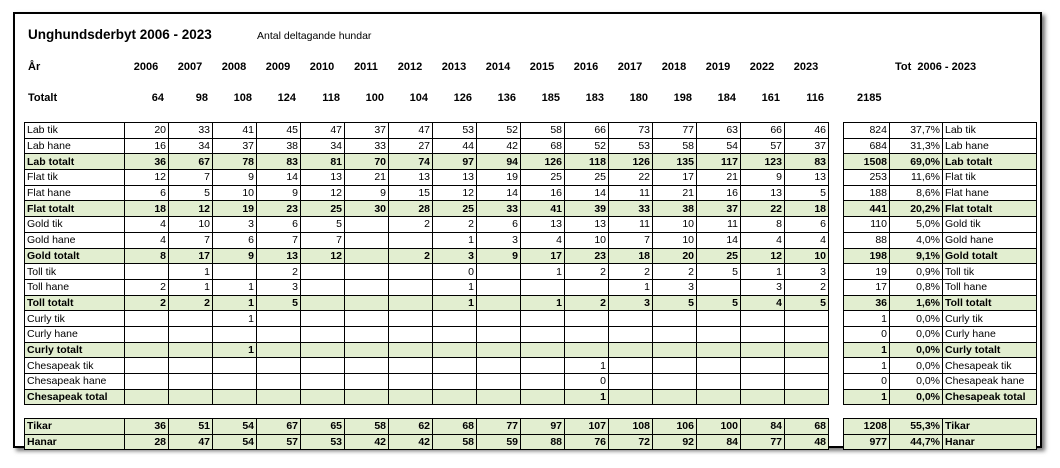 Image resolution: width=1060 pixels, height=468 pixels. Describe the element at coordinates (366, 162) in the screenshot. I see `cell-value: 70` at that location.